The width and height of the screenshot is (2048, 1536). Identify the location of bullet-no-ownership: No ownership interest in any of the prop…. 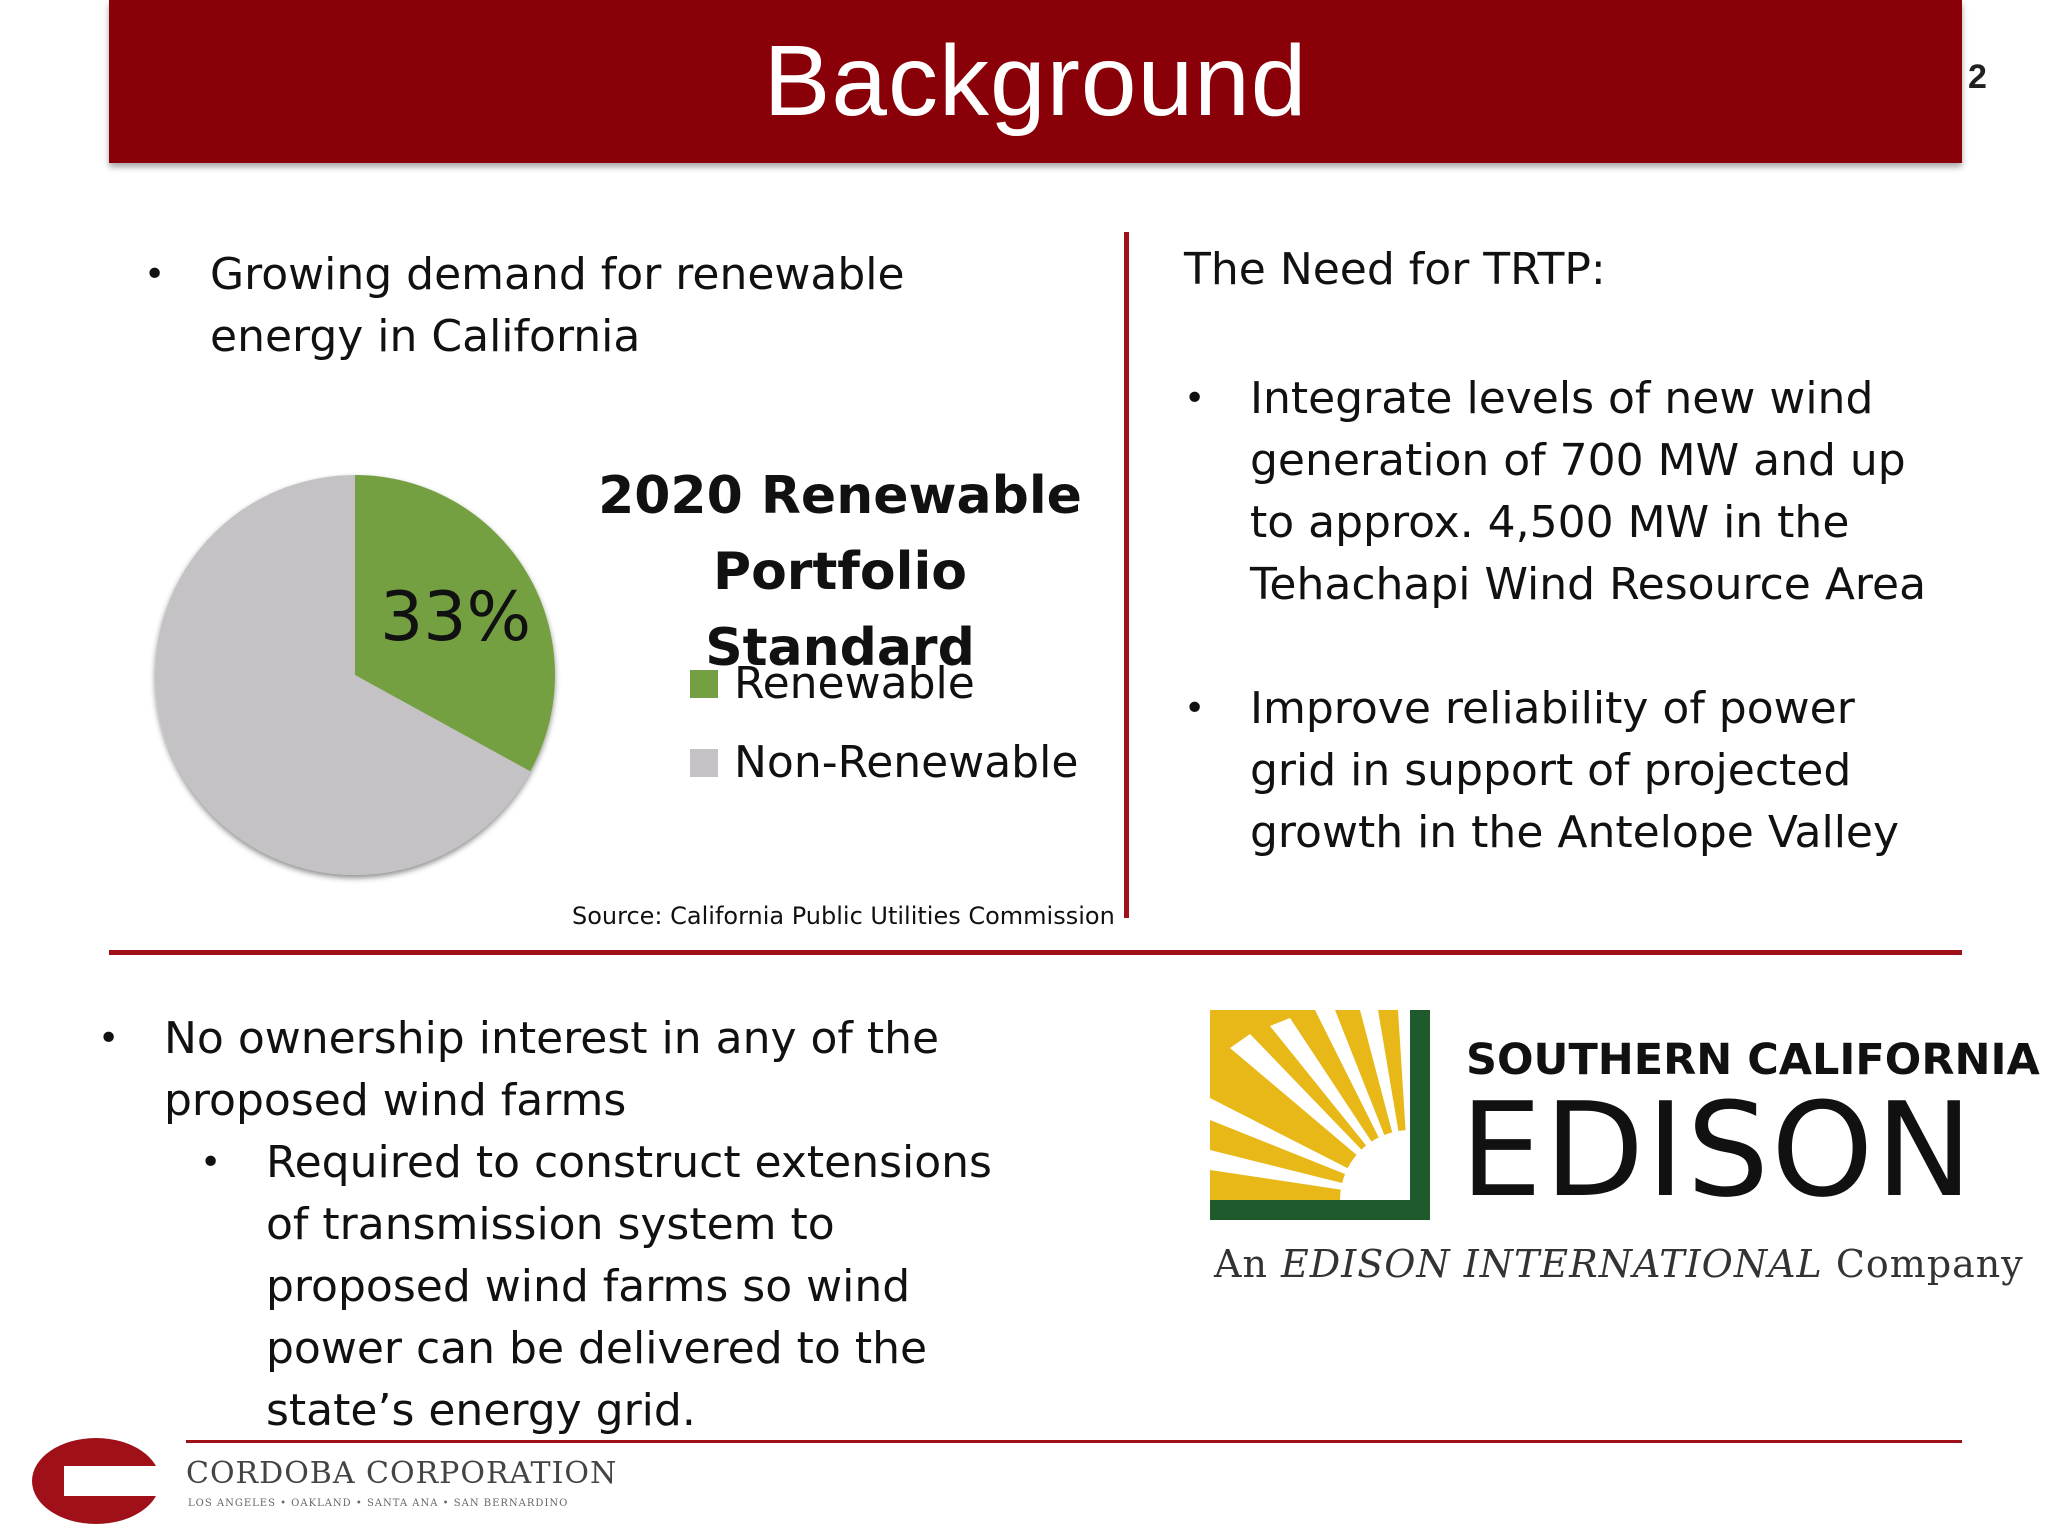
(552, 1069).